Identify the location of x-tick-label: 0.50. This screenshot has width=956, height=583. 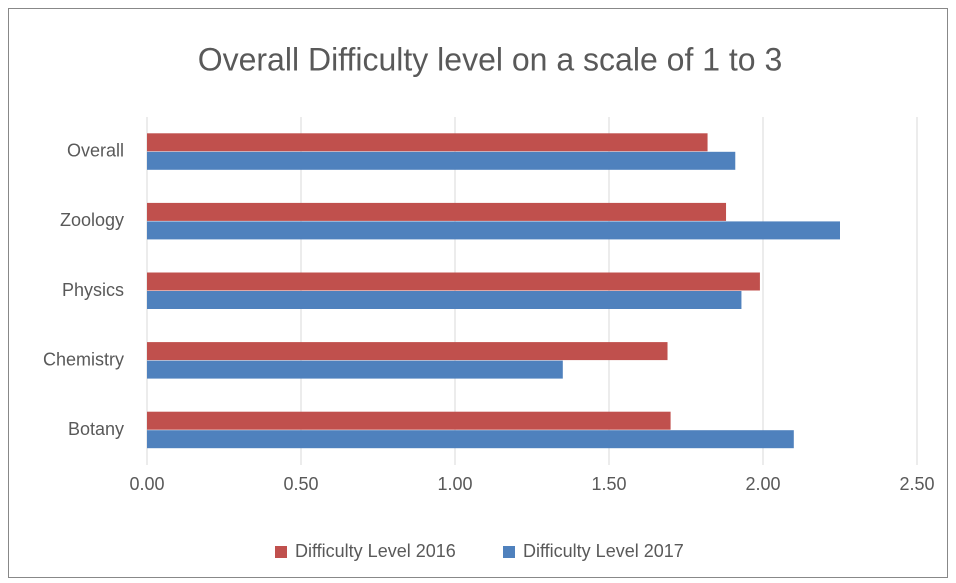
(300, 484).